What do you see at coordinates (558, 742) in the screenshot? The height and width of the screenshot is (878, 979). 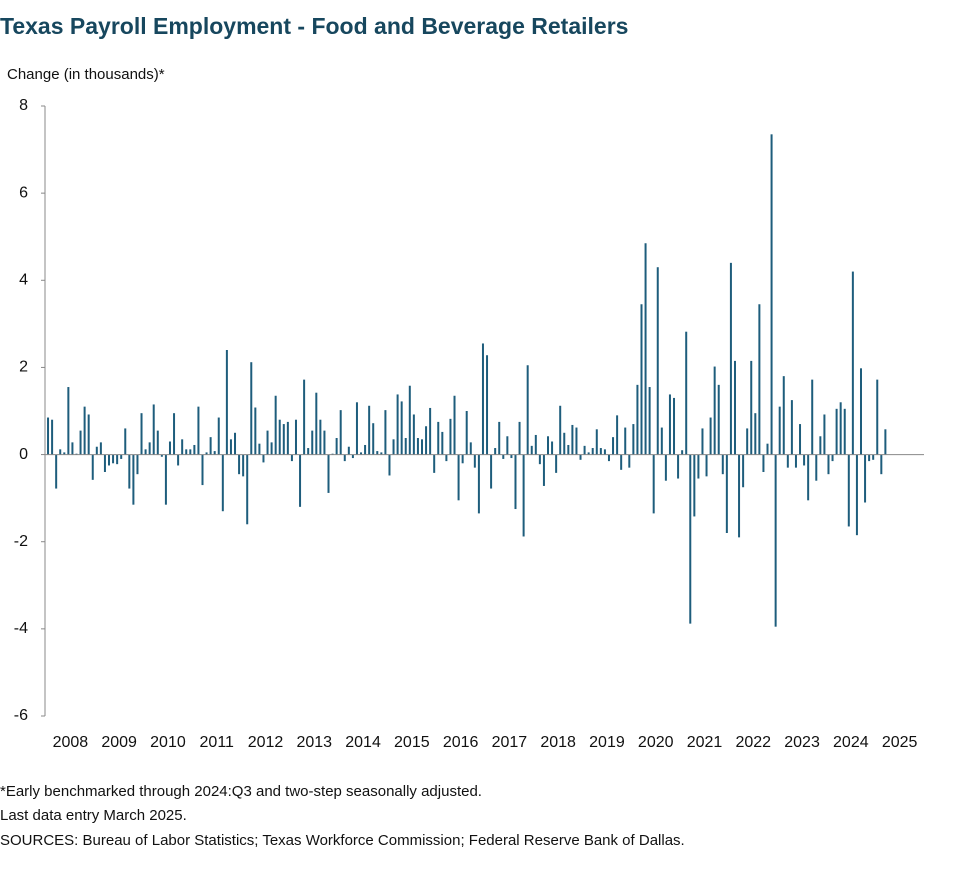 I see `x-tick-label: 2018` at bounding box center [558, 742].